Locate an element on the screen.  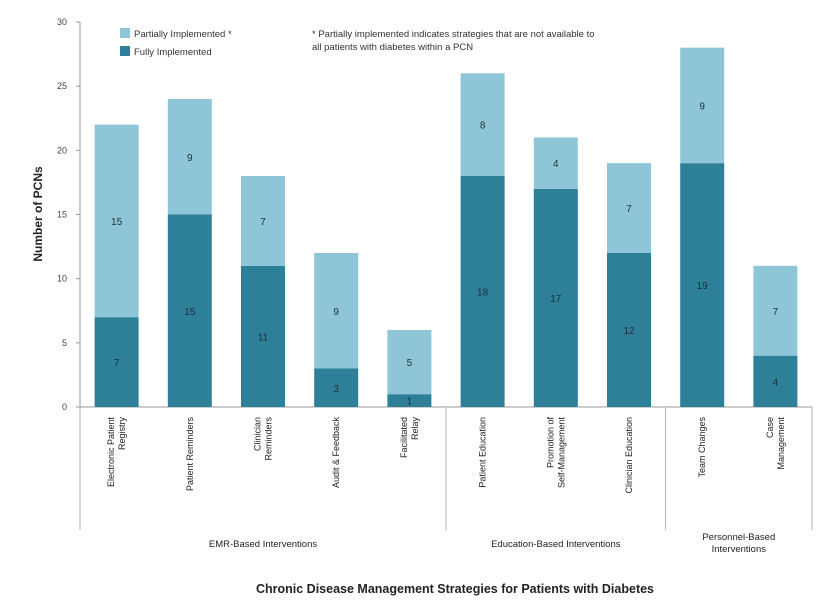
footnote-text: all patients with diabetes within a PCN is located at coordinates (392, 47).